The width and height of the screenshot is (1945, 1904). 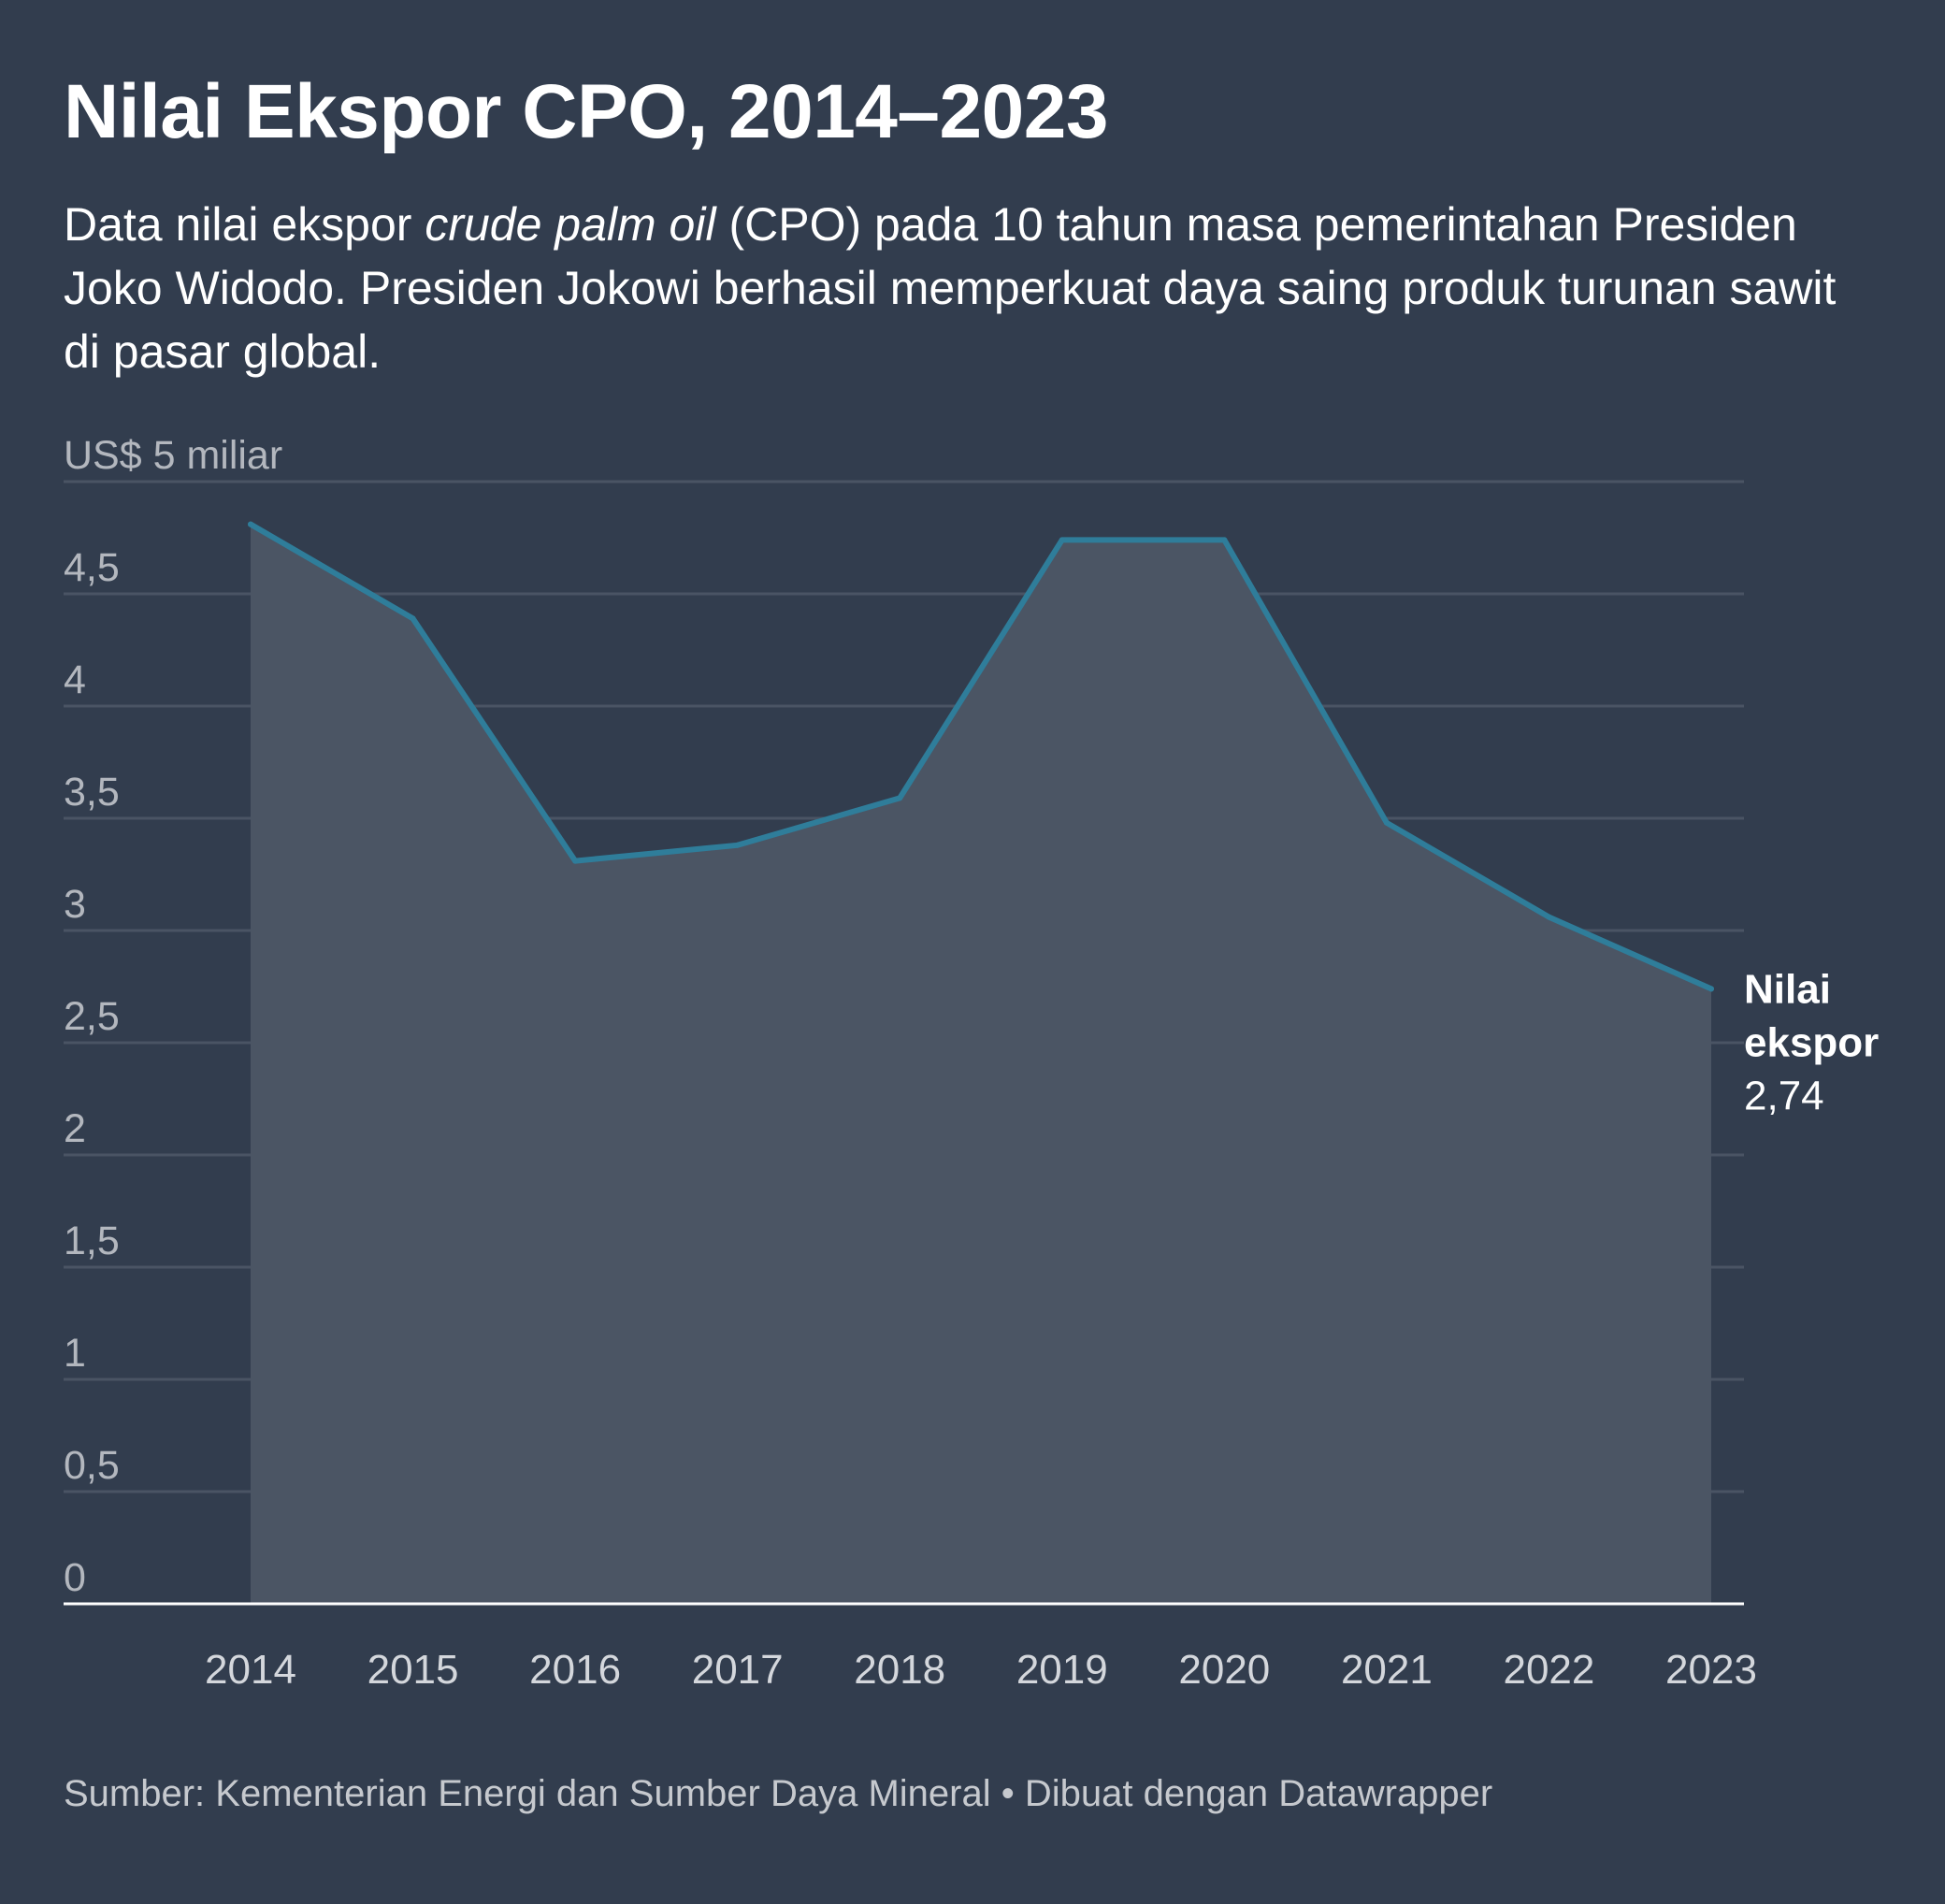 I want to click on data-point-2015, so click(x=413, y=618).